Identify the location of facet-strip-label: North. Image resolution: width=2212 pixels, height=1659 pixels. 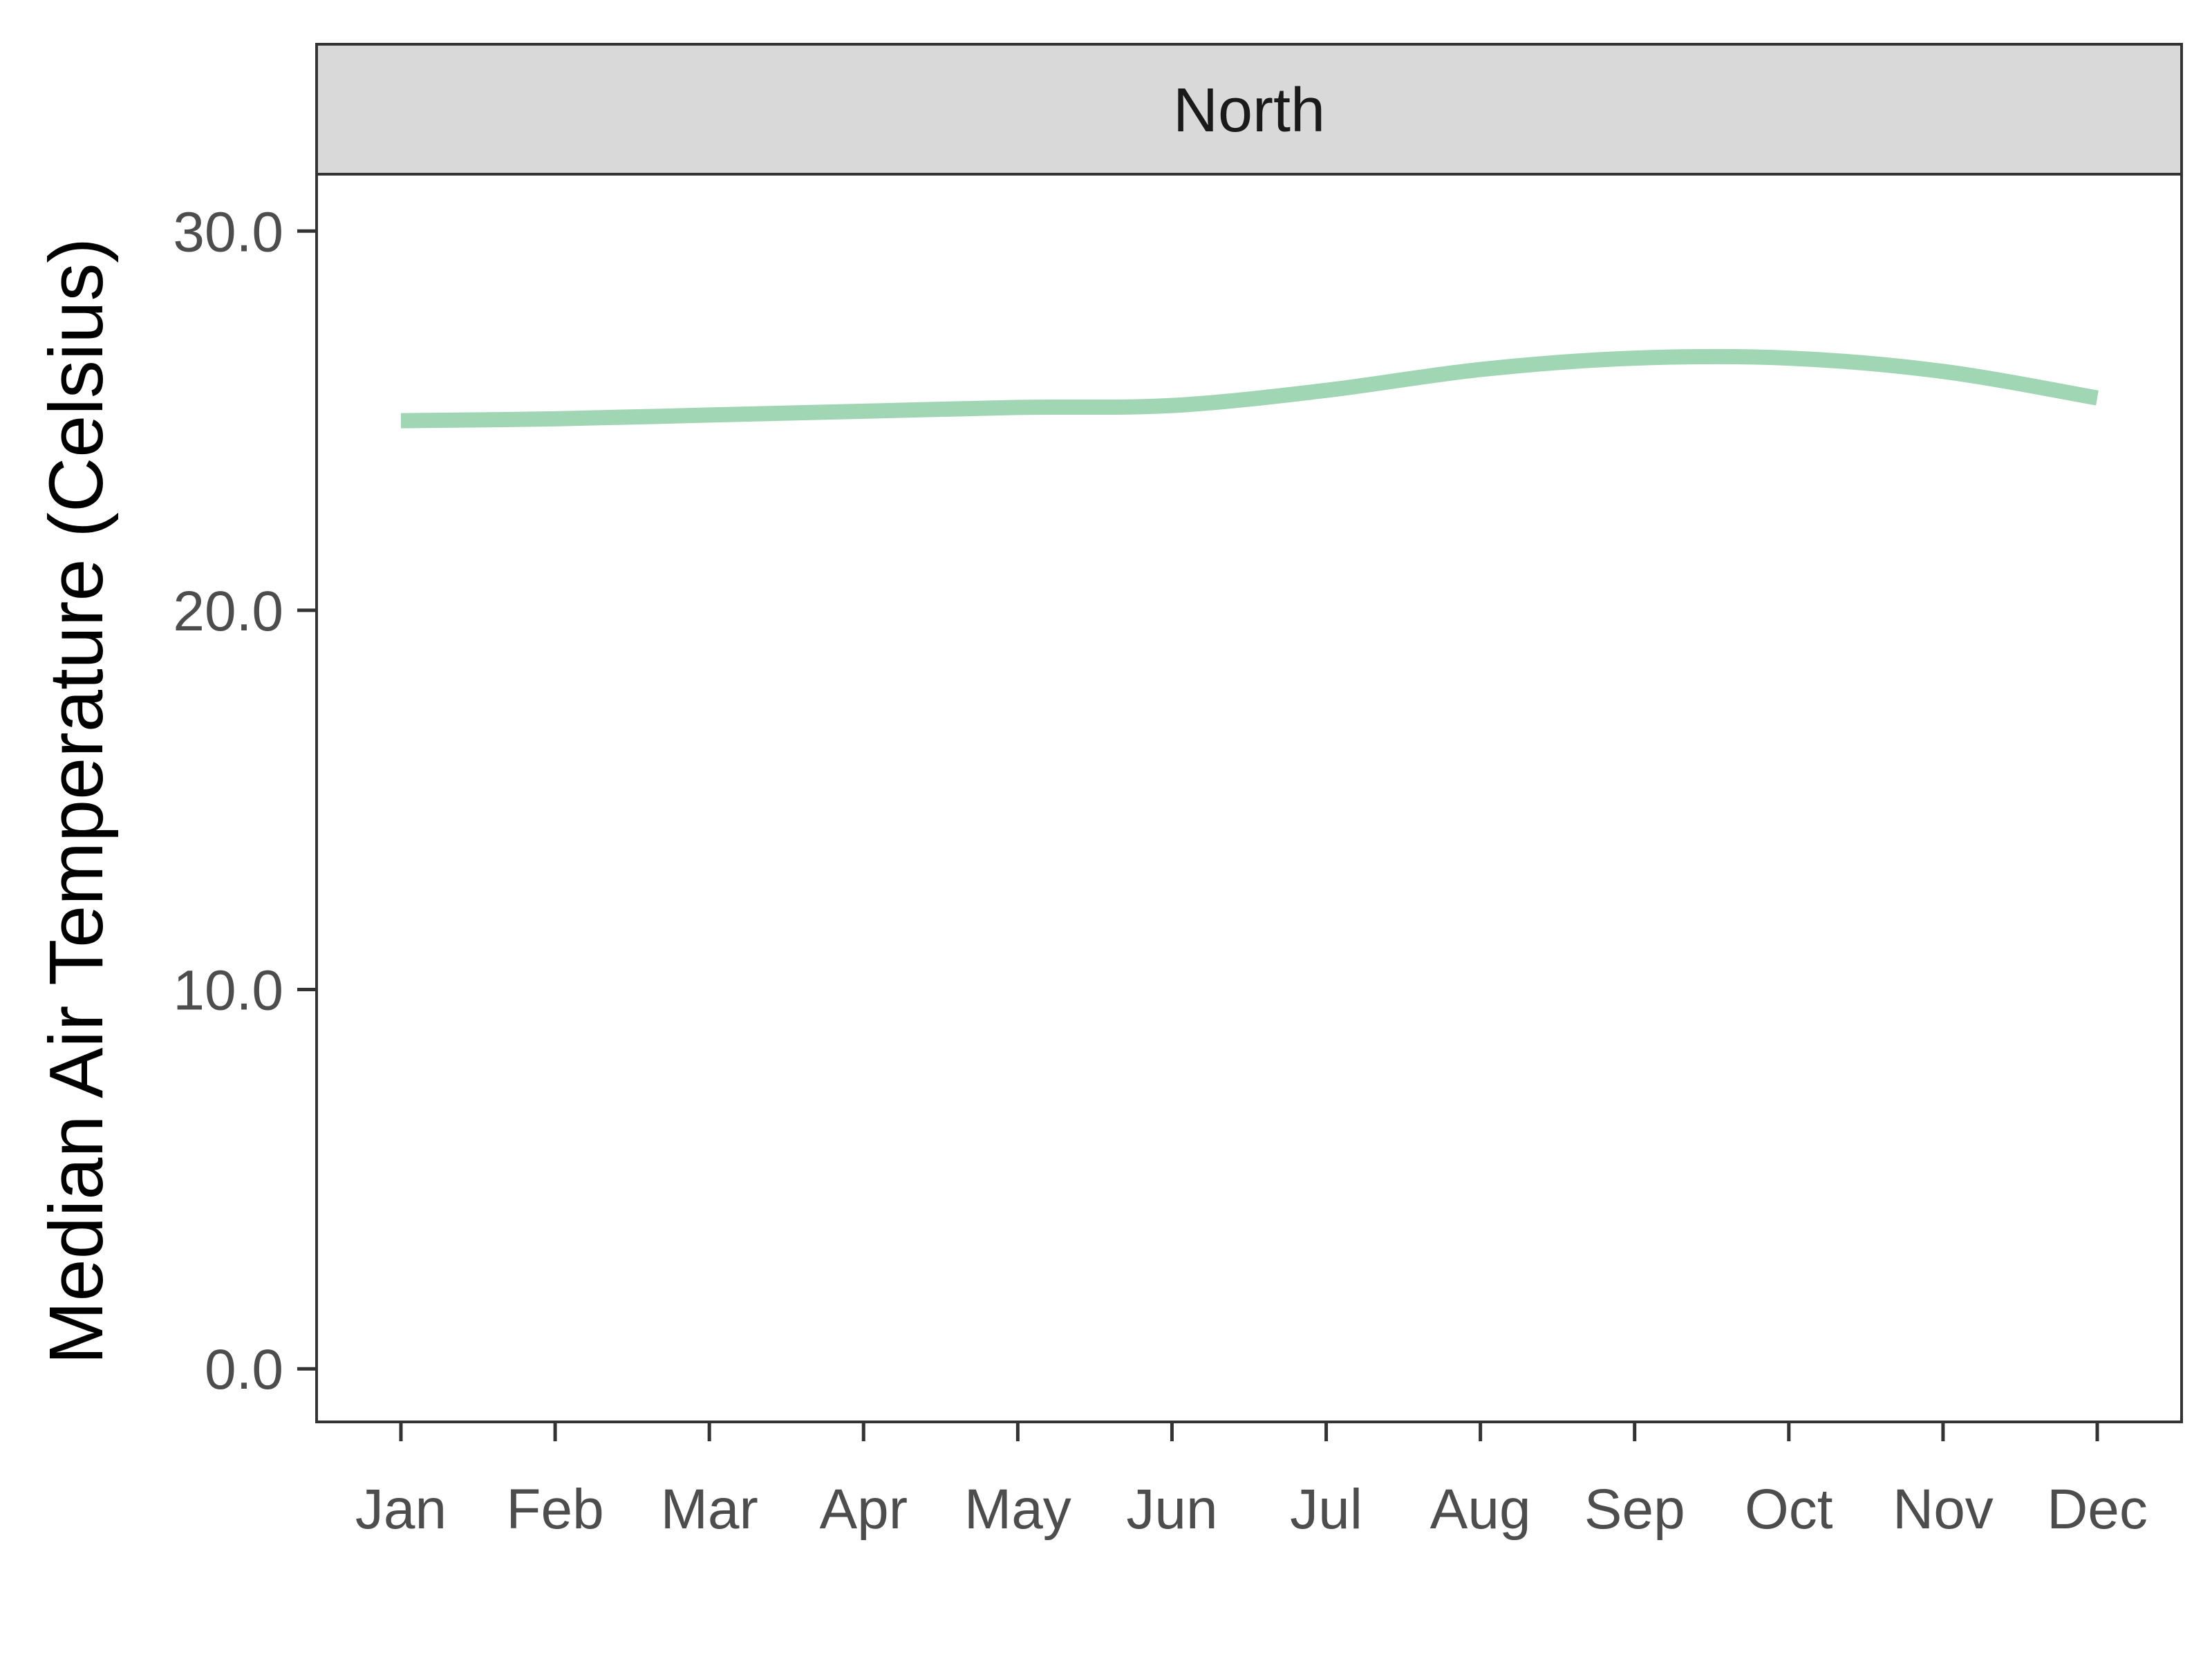
(1249, 111).